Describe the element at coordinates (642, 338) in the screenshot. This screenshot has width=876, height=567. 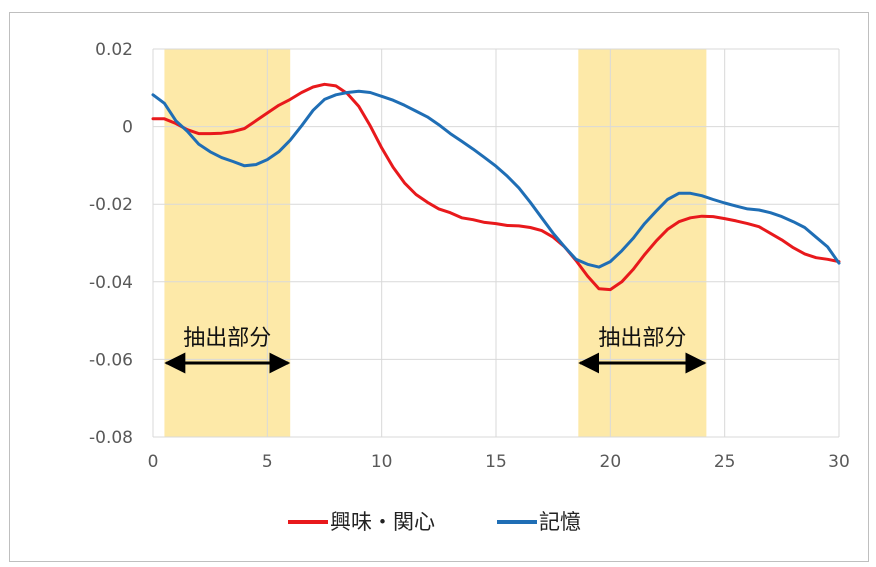
I see `extract-label-2: 抽出部分` at that location.